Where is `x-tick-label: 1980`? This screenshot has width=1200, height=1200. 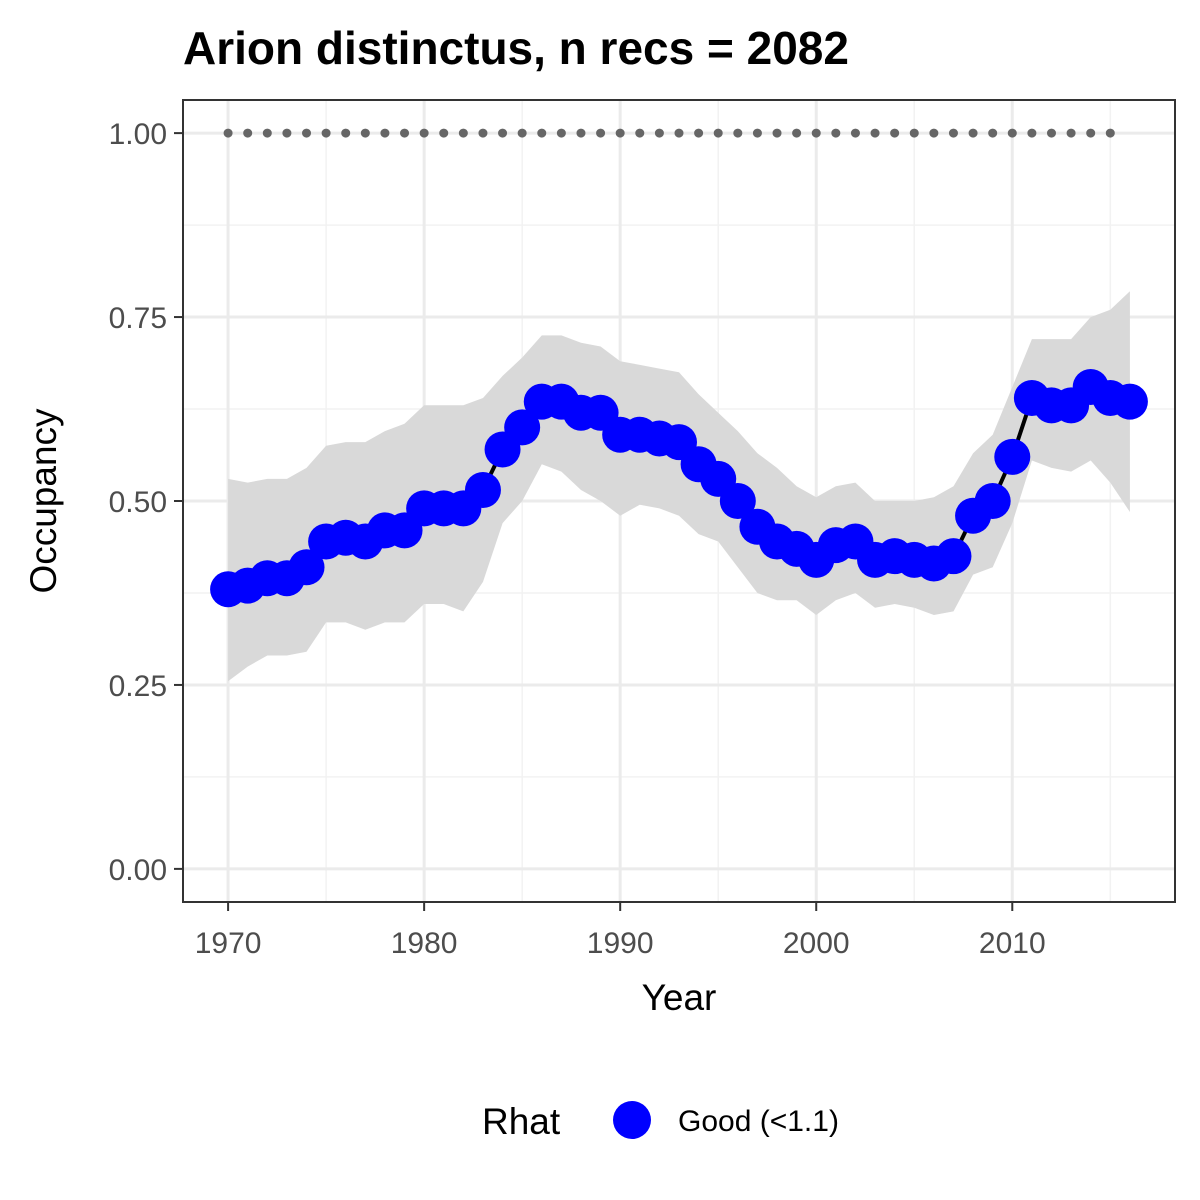
x-tick-label: 1980 is located at coordinates (424, 943).